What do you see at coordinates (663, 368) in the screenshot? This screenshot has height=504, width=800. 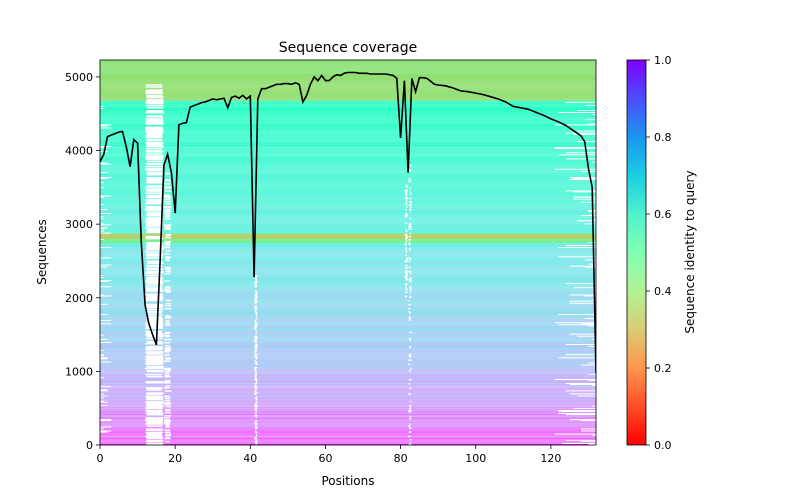 I see `colorbar-tick-label: 0.2` at bounding box center [663, 368].